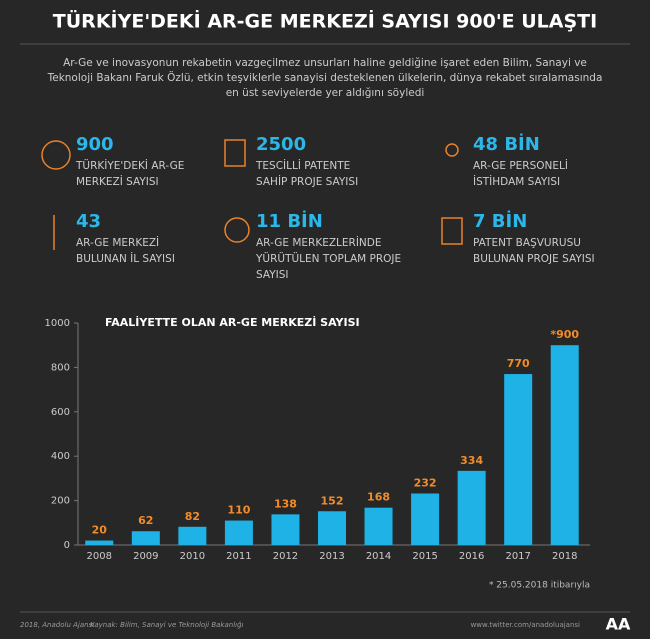 This screenshot has width=650, height=639. What do you see at coordinates (527, 243) in the screenshot?
I see `stat-label: PATENT BAŞVURUSU` at bounding box center [527, 243].